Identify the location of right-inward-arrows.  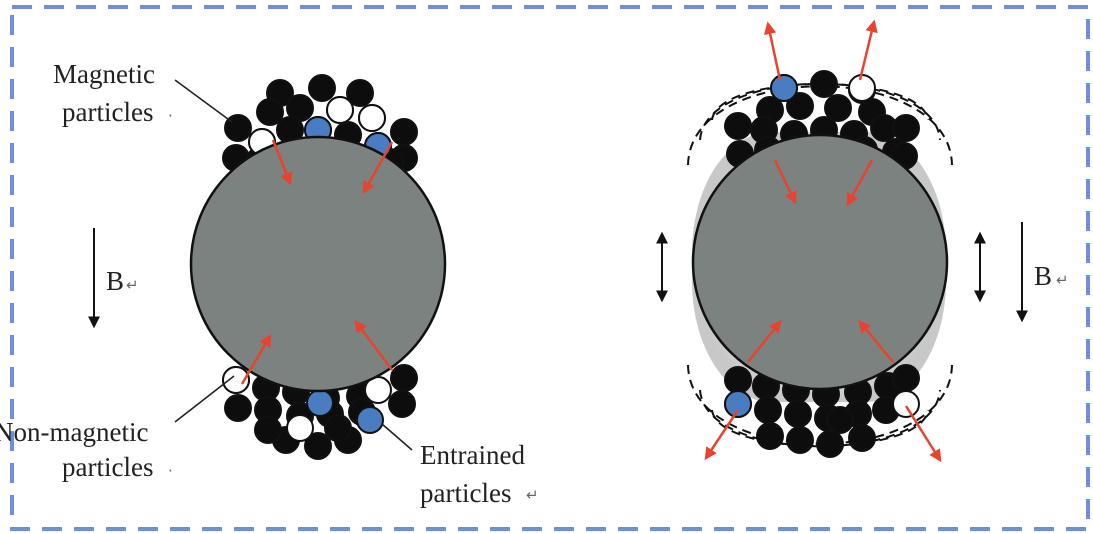
(820, 261).